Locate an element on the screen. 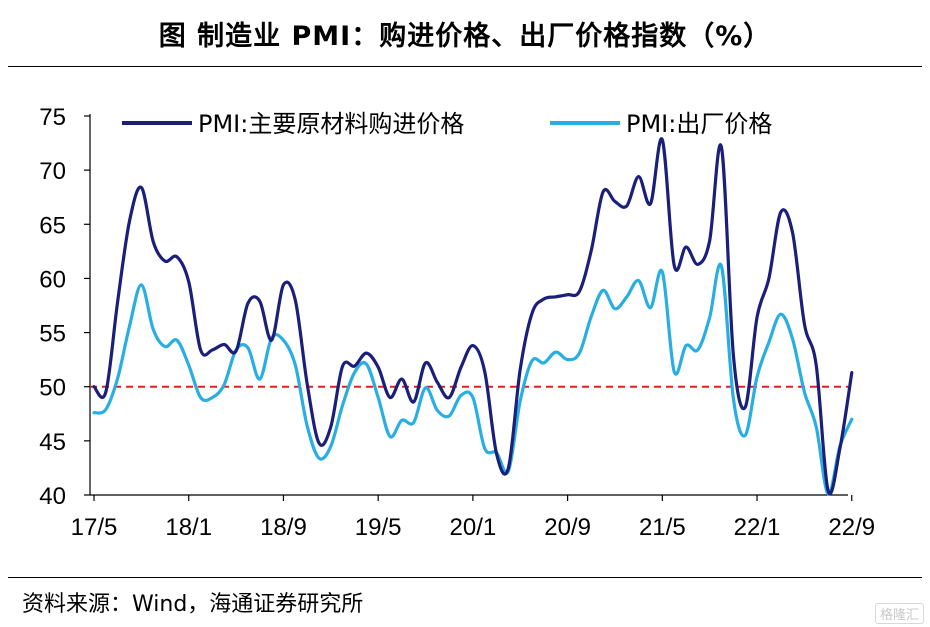  x-tick-label: 20/9 is located at coordinates (567, 527).